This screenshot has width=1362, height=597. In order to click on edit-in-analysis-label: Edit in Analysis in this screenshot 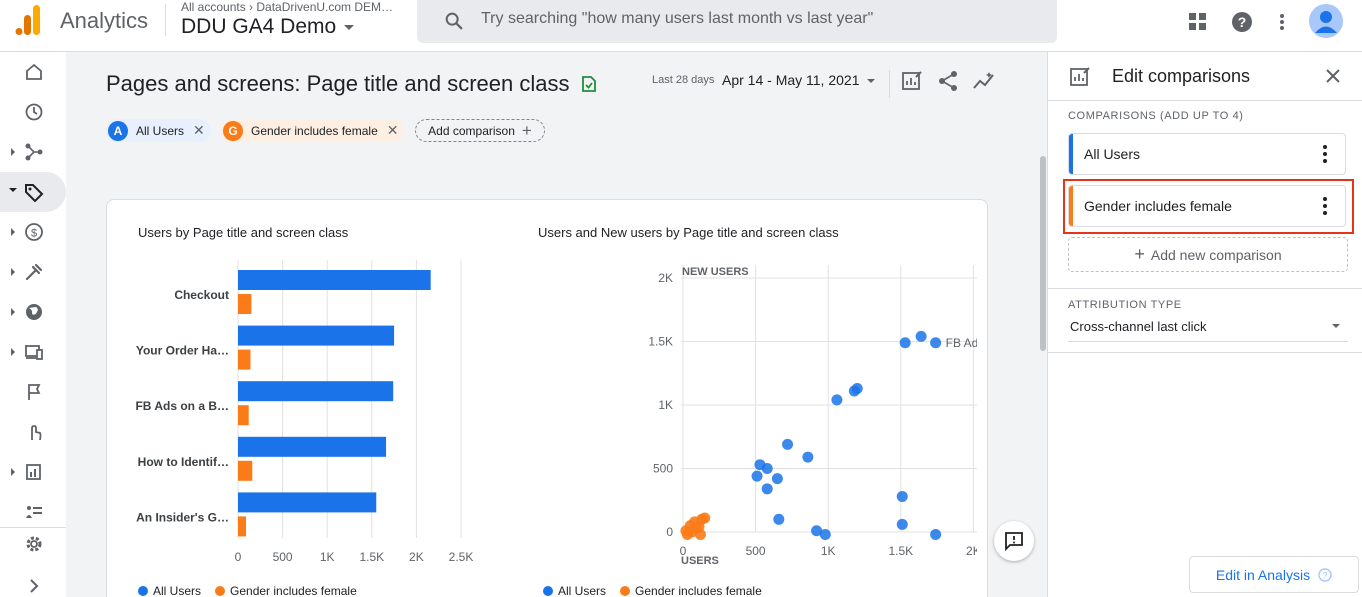, I will do `click(1263, 574)`.